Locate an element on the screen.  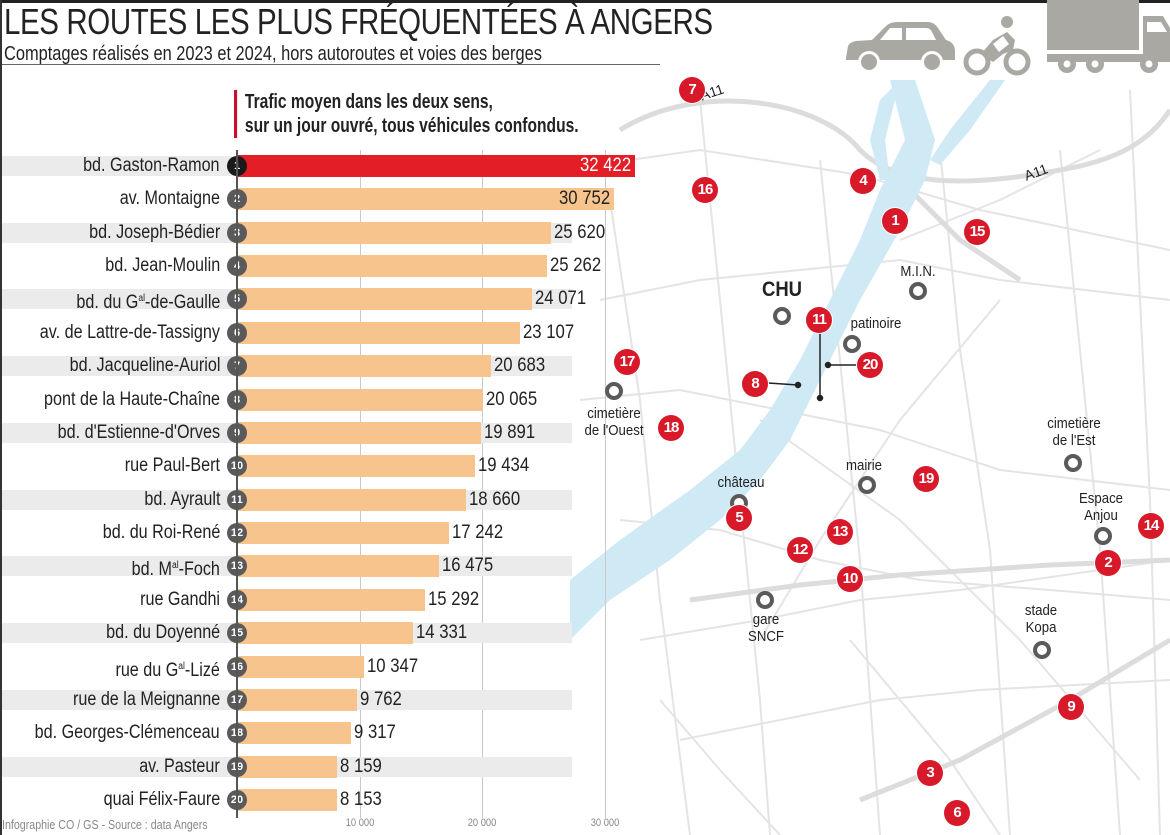
place-label-gare: gare SNCF is located at coordinates (766, 628).